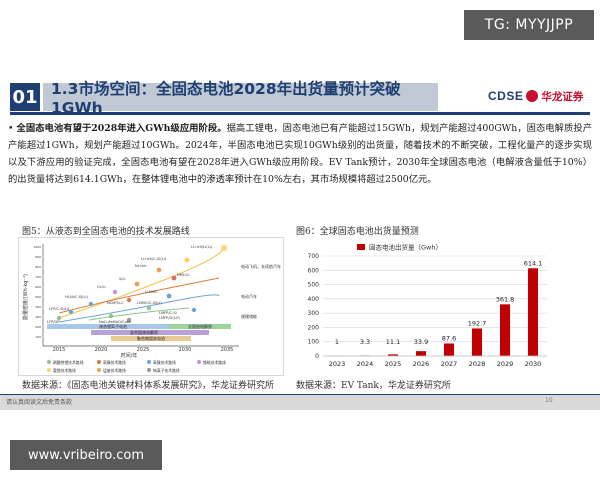 The image size is (600, 480). I want to click on bar-liquid-label: 液态锂离子电池, so click(113, 326).